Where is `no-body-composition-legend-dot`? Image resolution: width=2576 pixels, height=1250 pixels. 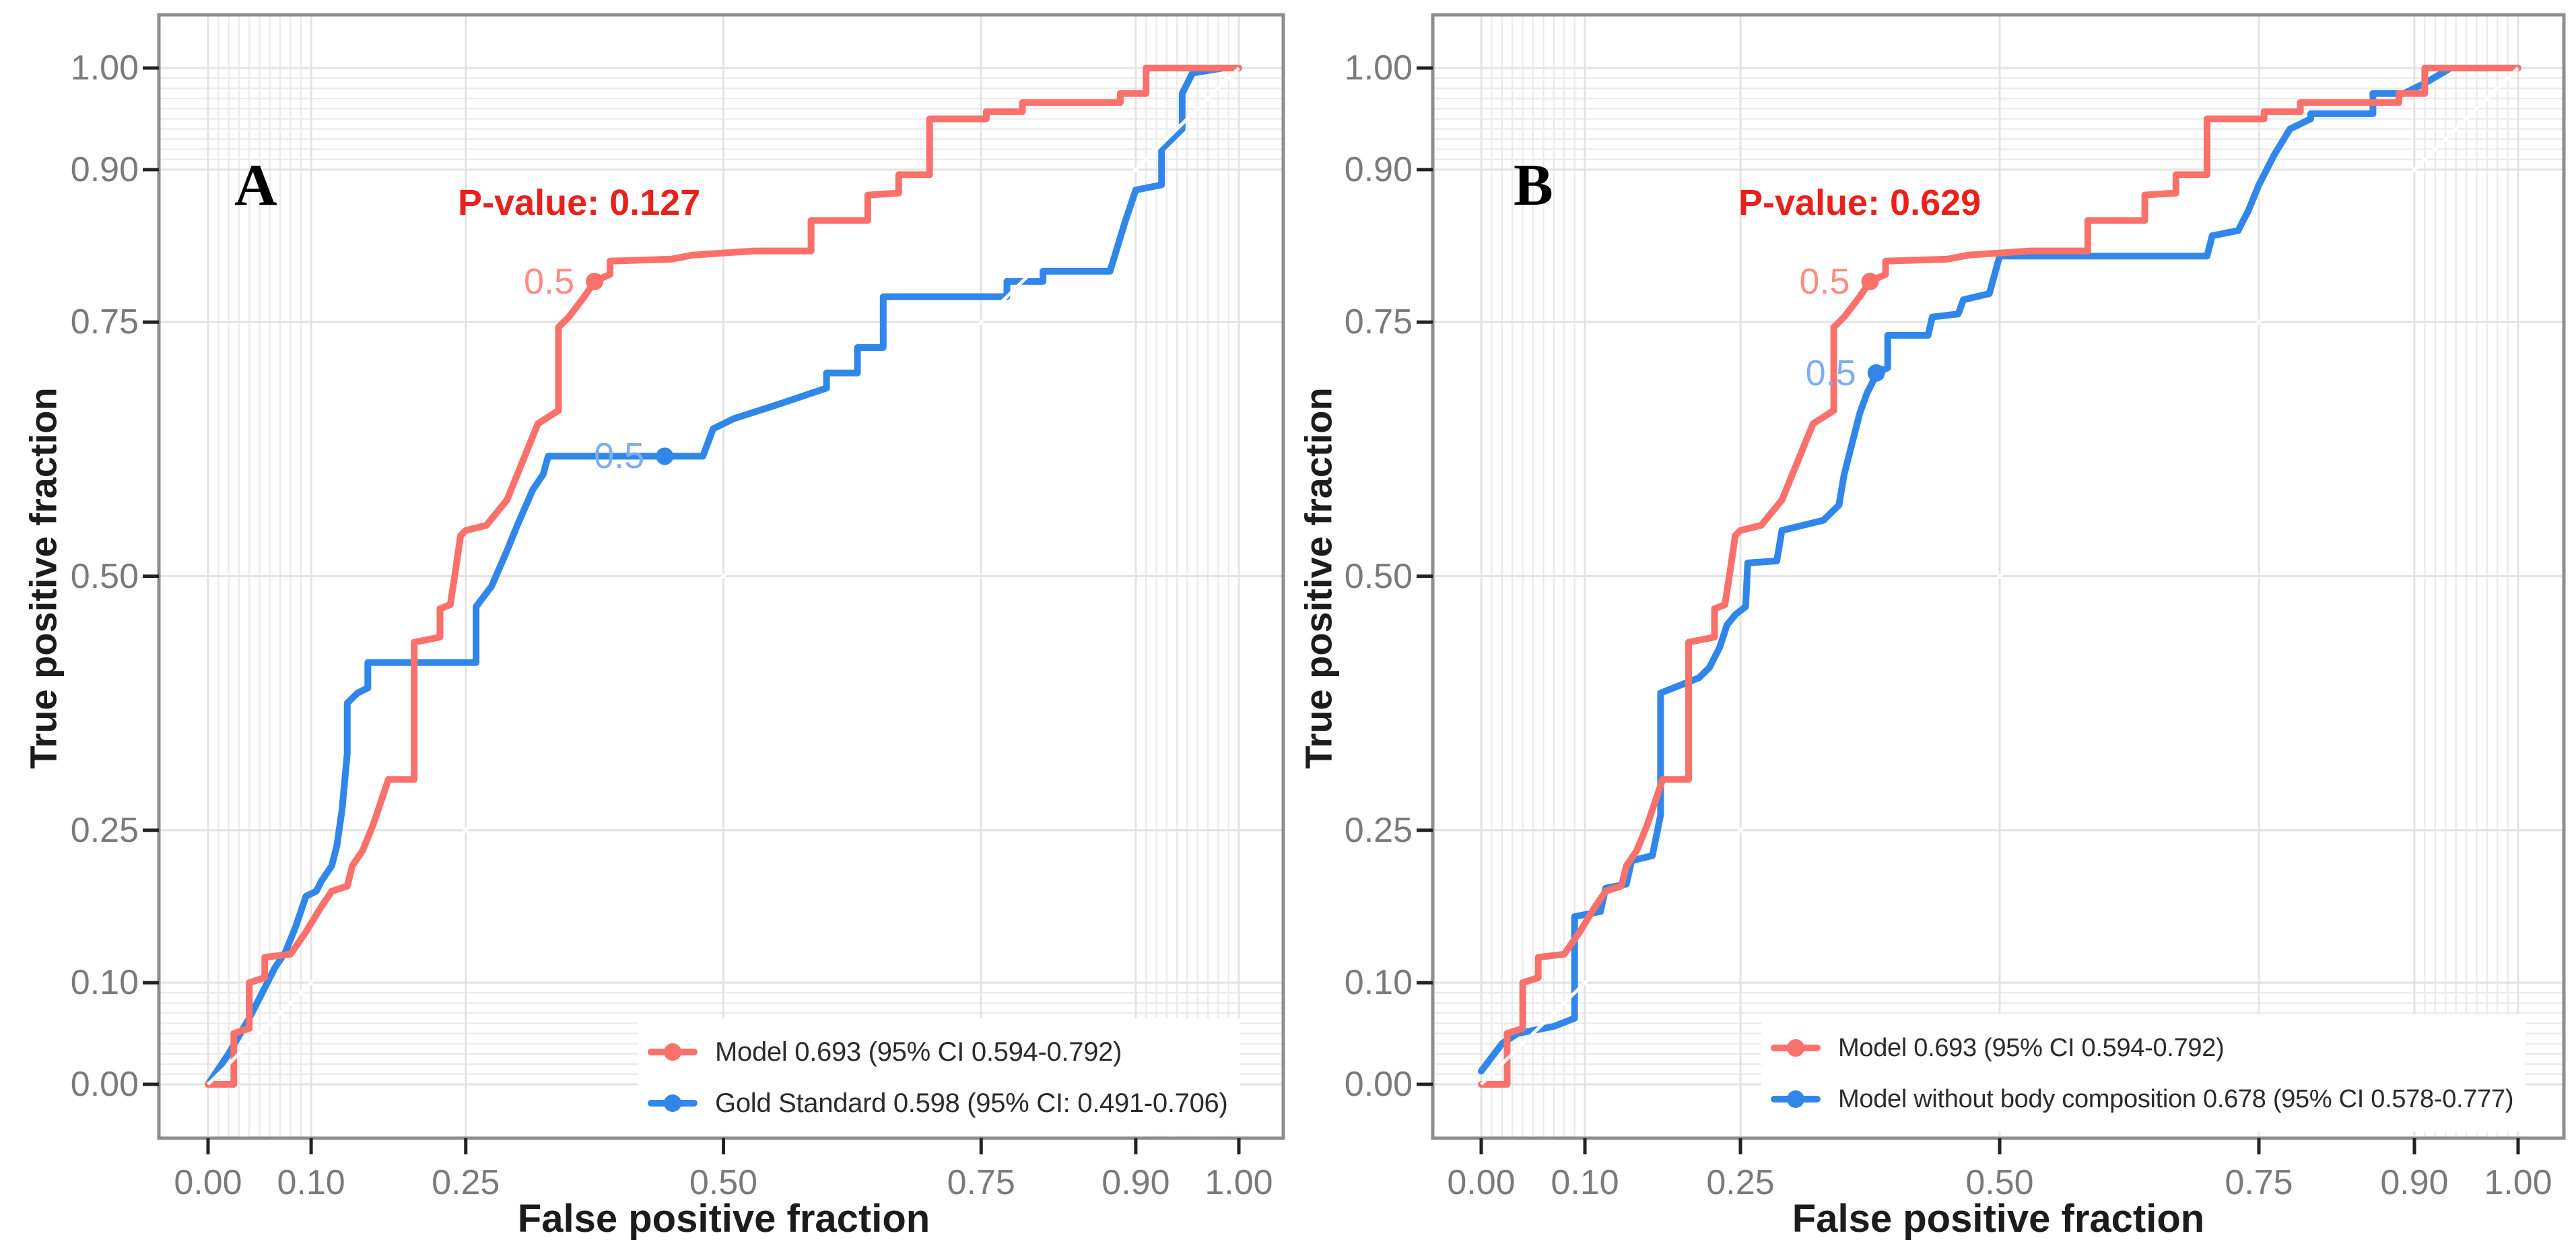 no-body-composition-legend-dot is located at coordinates (1796, 1099).